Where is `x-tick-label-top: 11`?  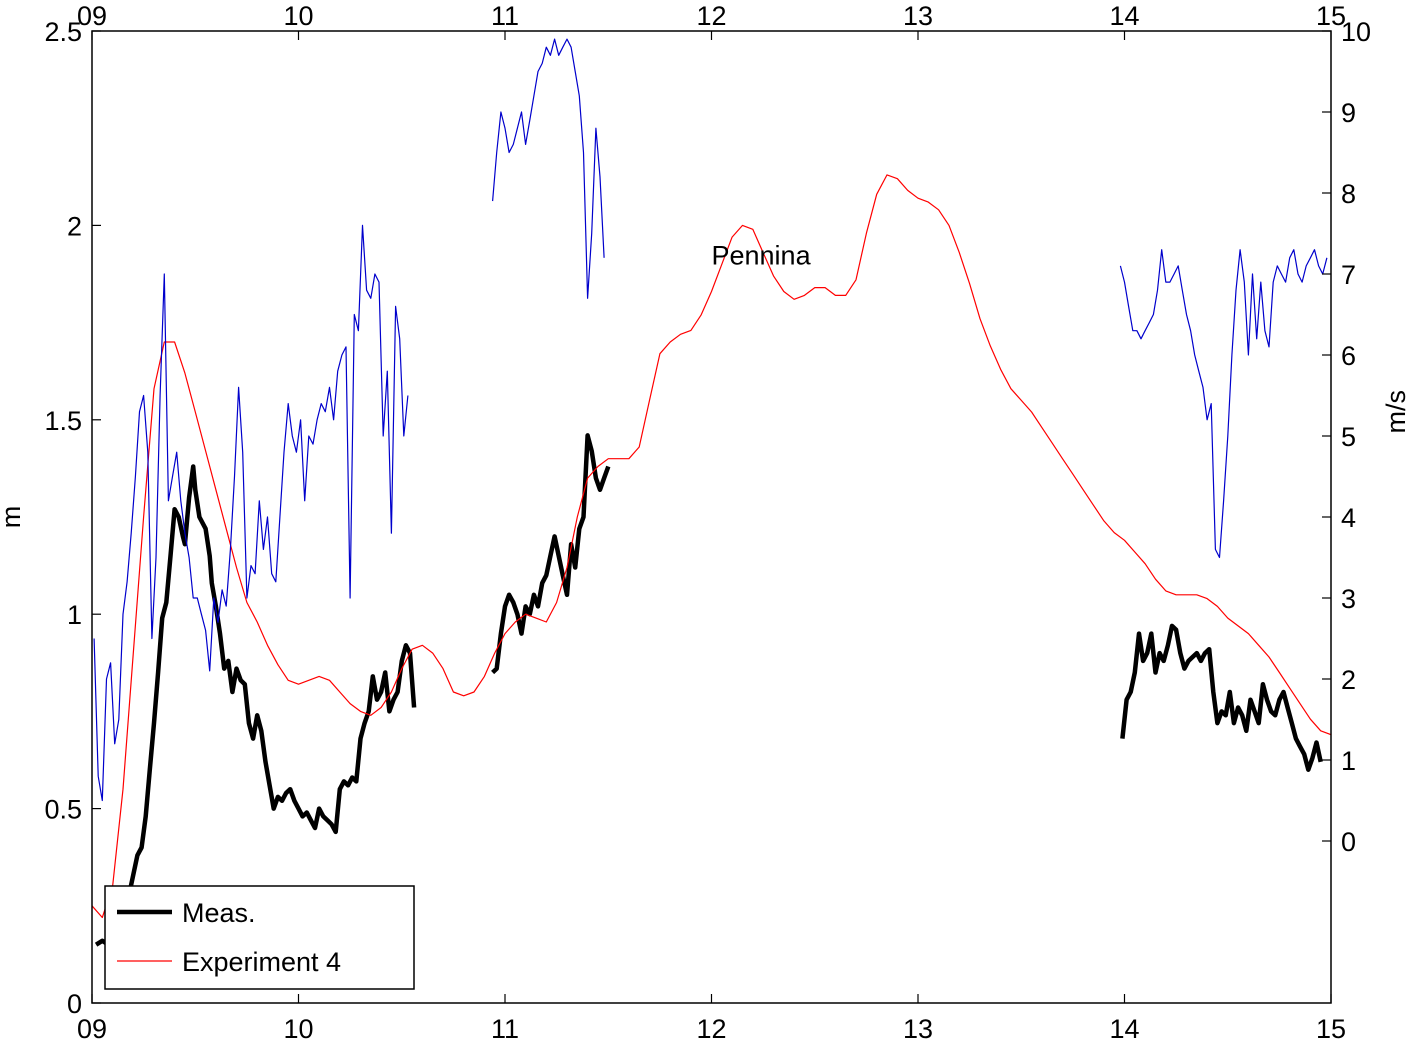
x-tick-label-top: 11 is located at coordinates (505, 16).